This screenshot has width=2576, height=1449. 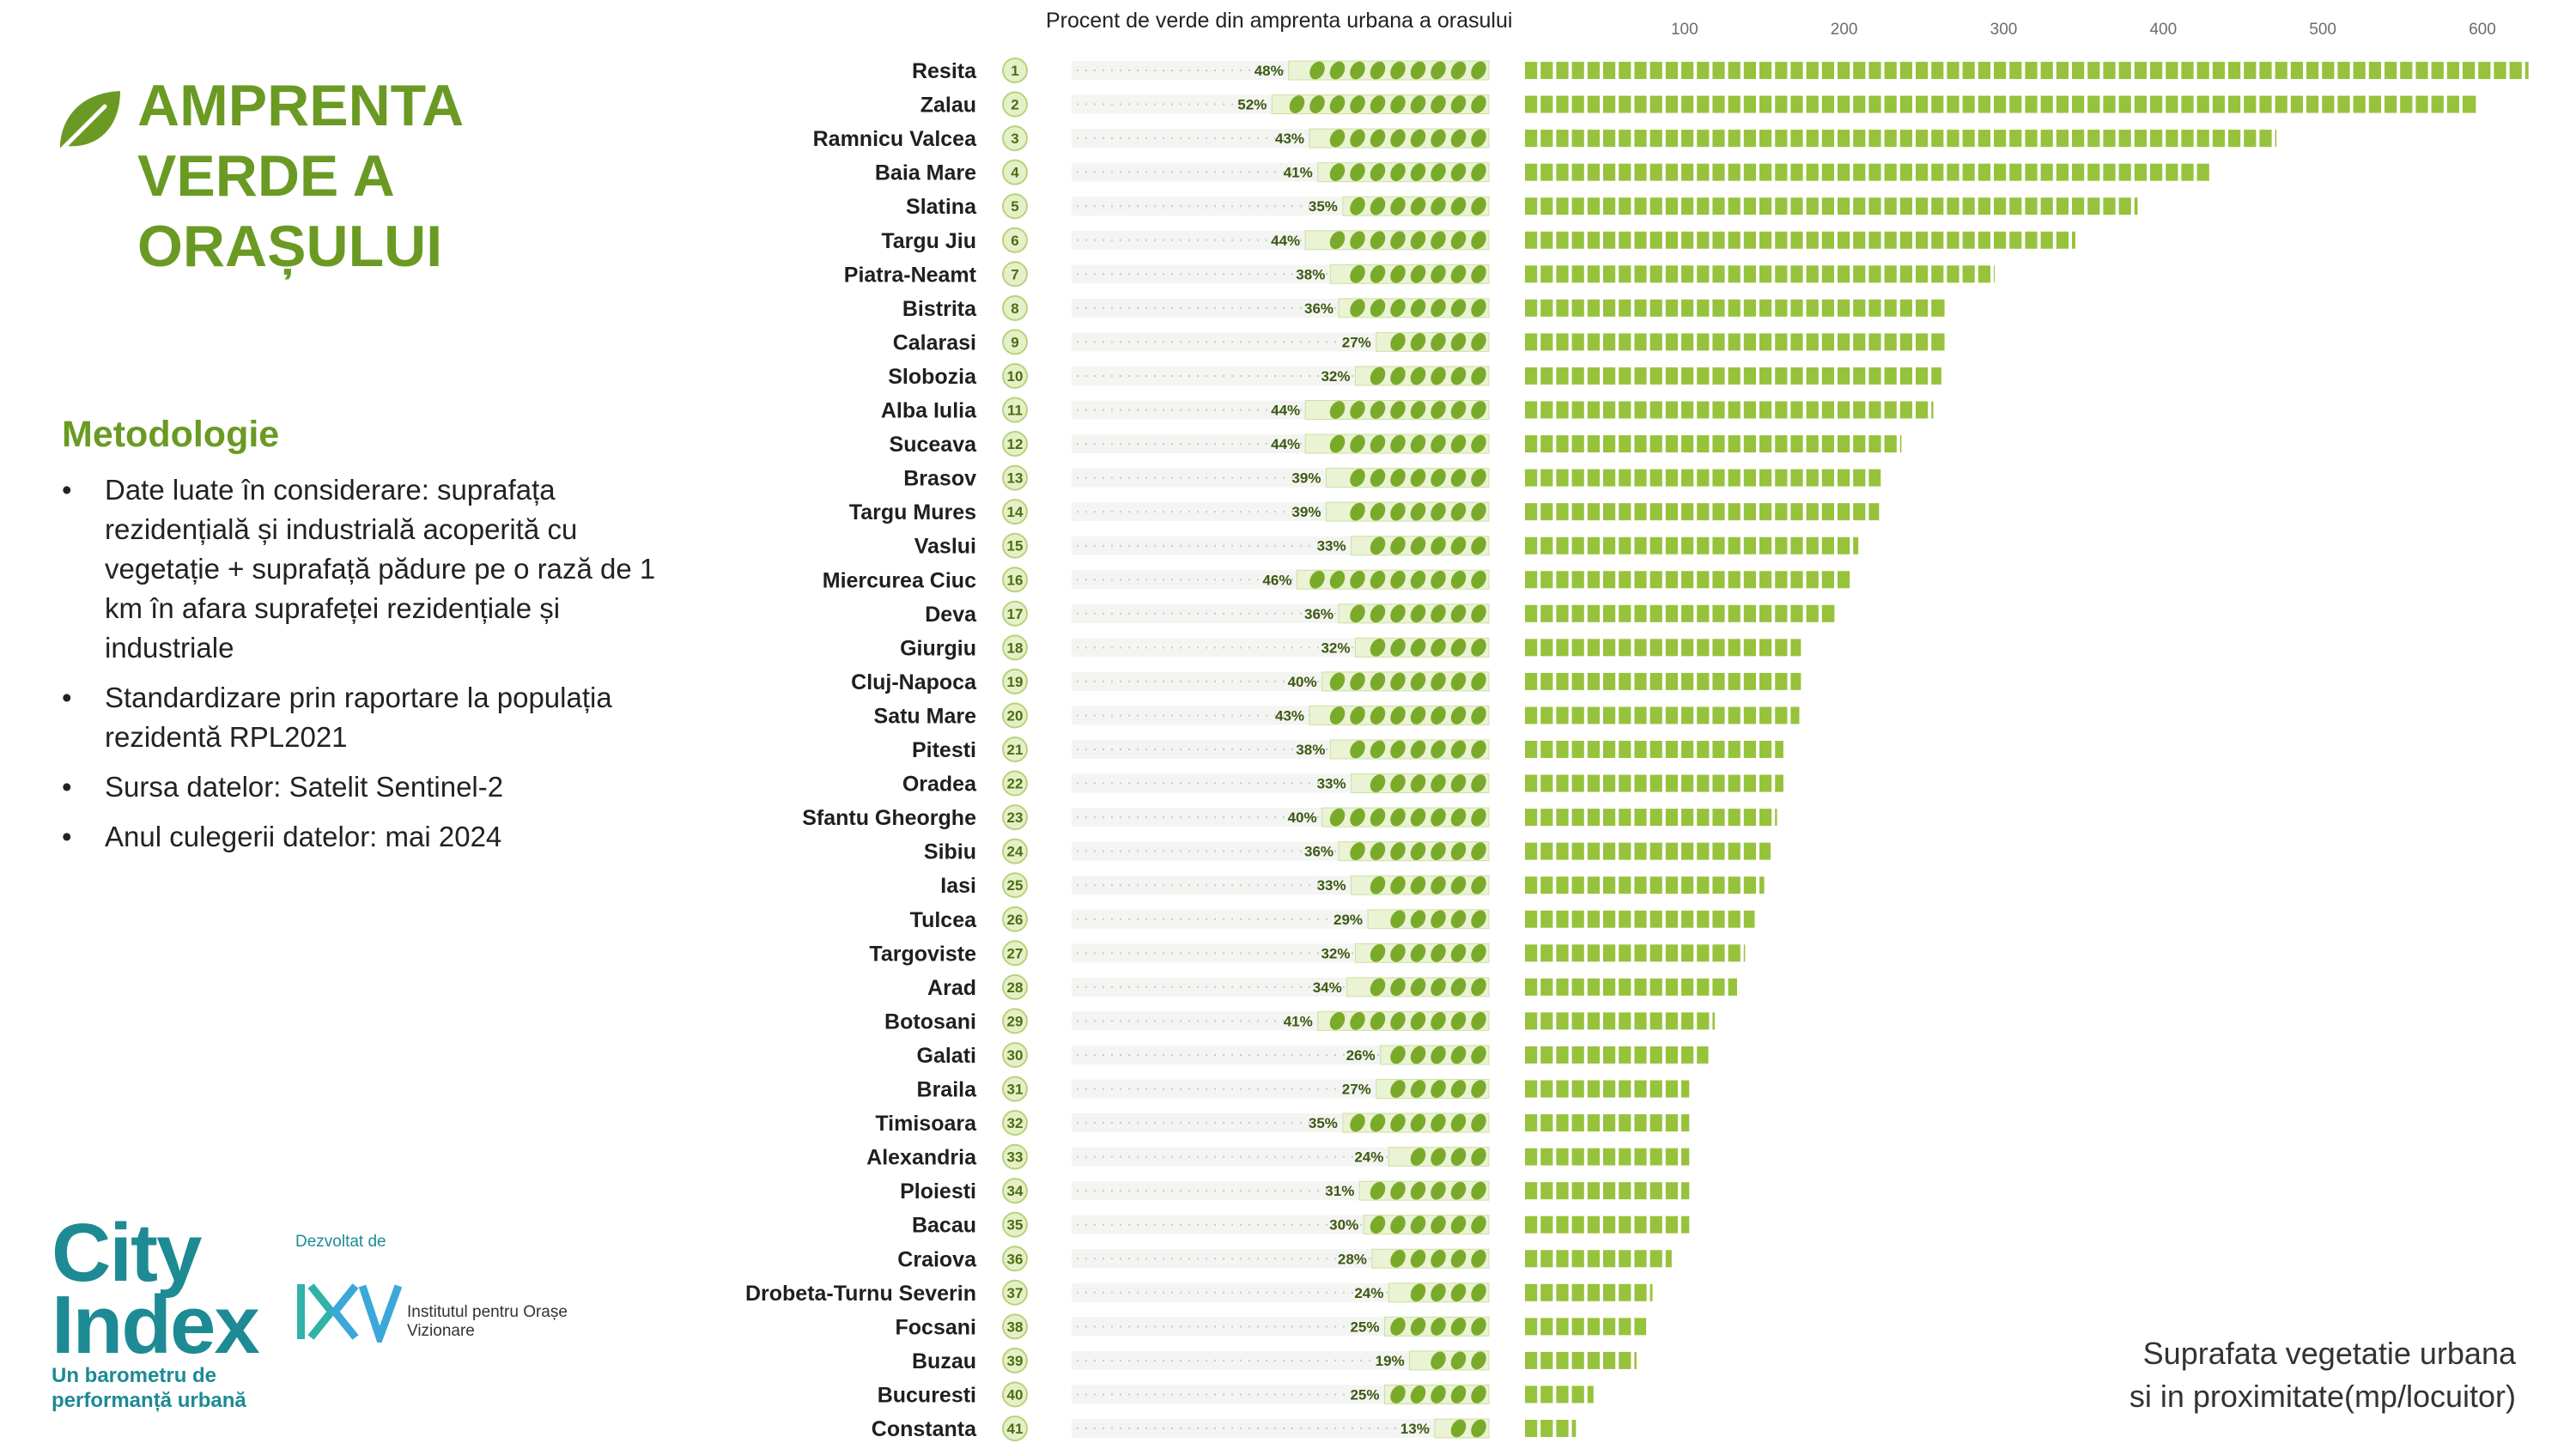 What do you see at coordinates (935, 342) in the screenshot?
I see `city-label: Calarasi` at bounding box center [935, 342].